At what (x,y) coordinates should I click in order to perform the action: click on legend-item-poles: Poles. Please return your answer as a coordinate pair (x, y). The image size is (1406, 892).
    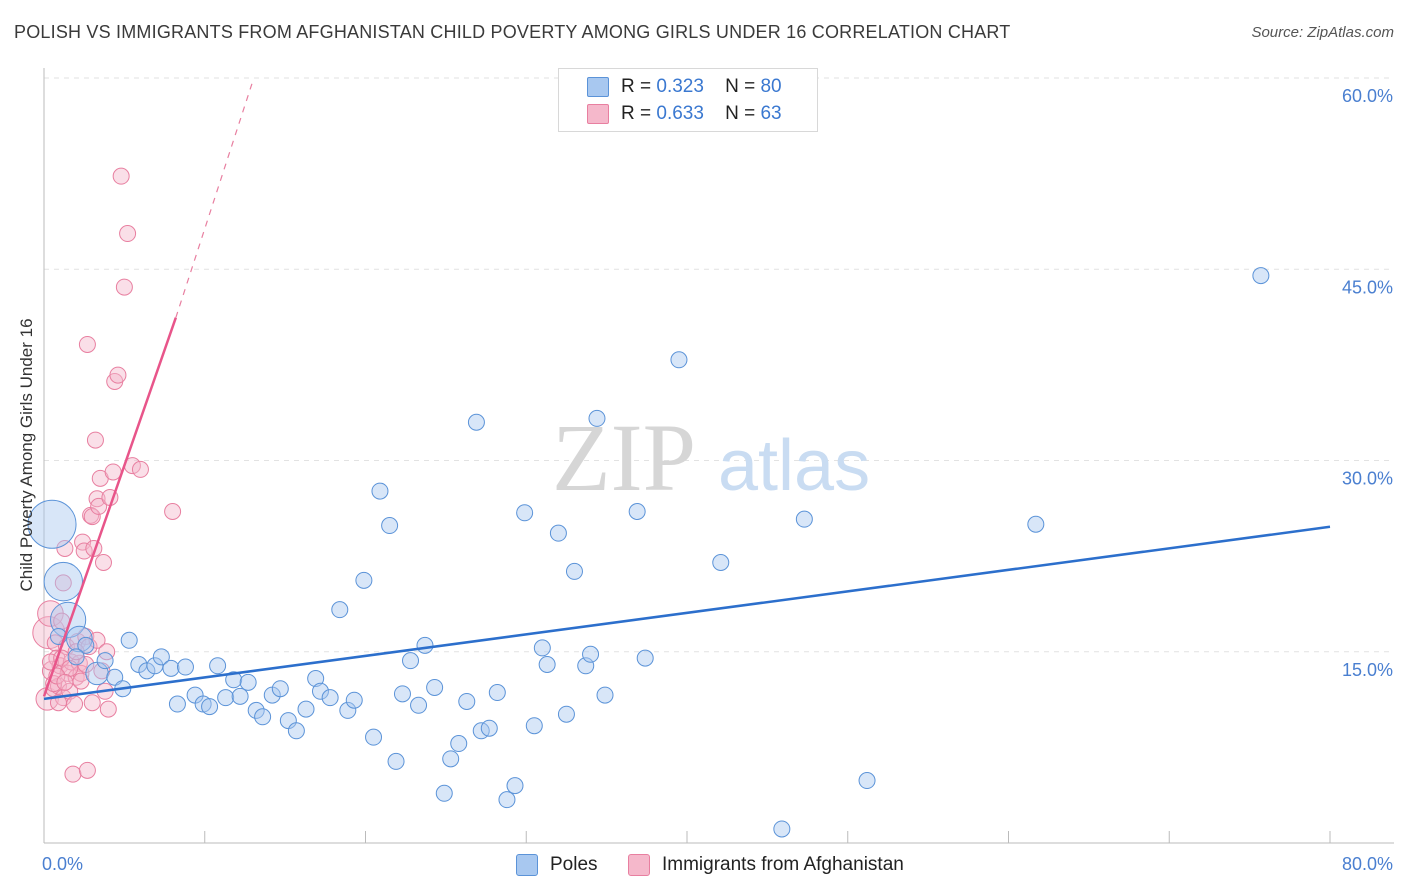
    Looking at the image, I should click on (557, 865).